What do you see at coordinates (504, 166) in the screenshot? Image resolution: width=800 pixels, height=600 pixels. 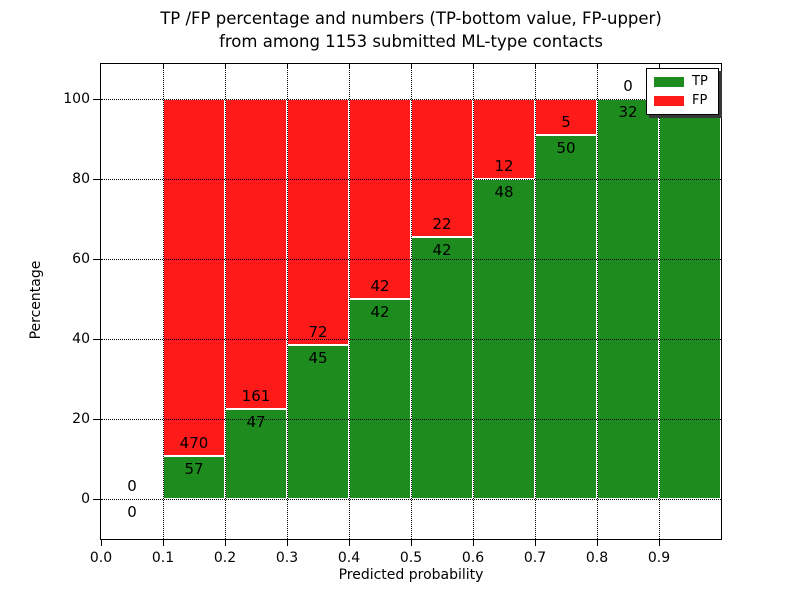 I see `fp-count-label: 12` at bounding box center [504, 166].